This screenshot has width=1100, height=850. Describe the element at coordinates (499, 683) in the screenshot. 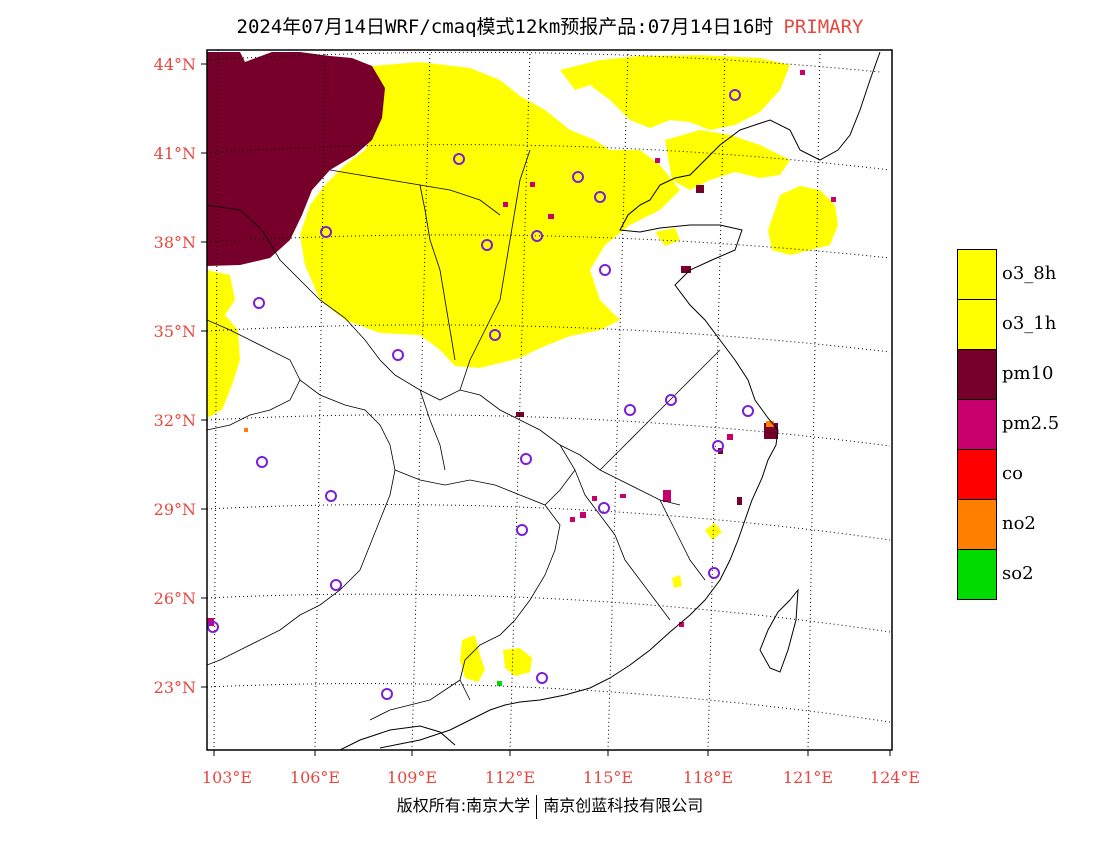

I see `so2-spot` at that location.